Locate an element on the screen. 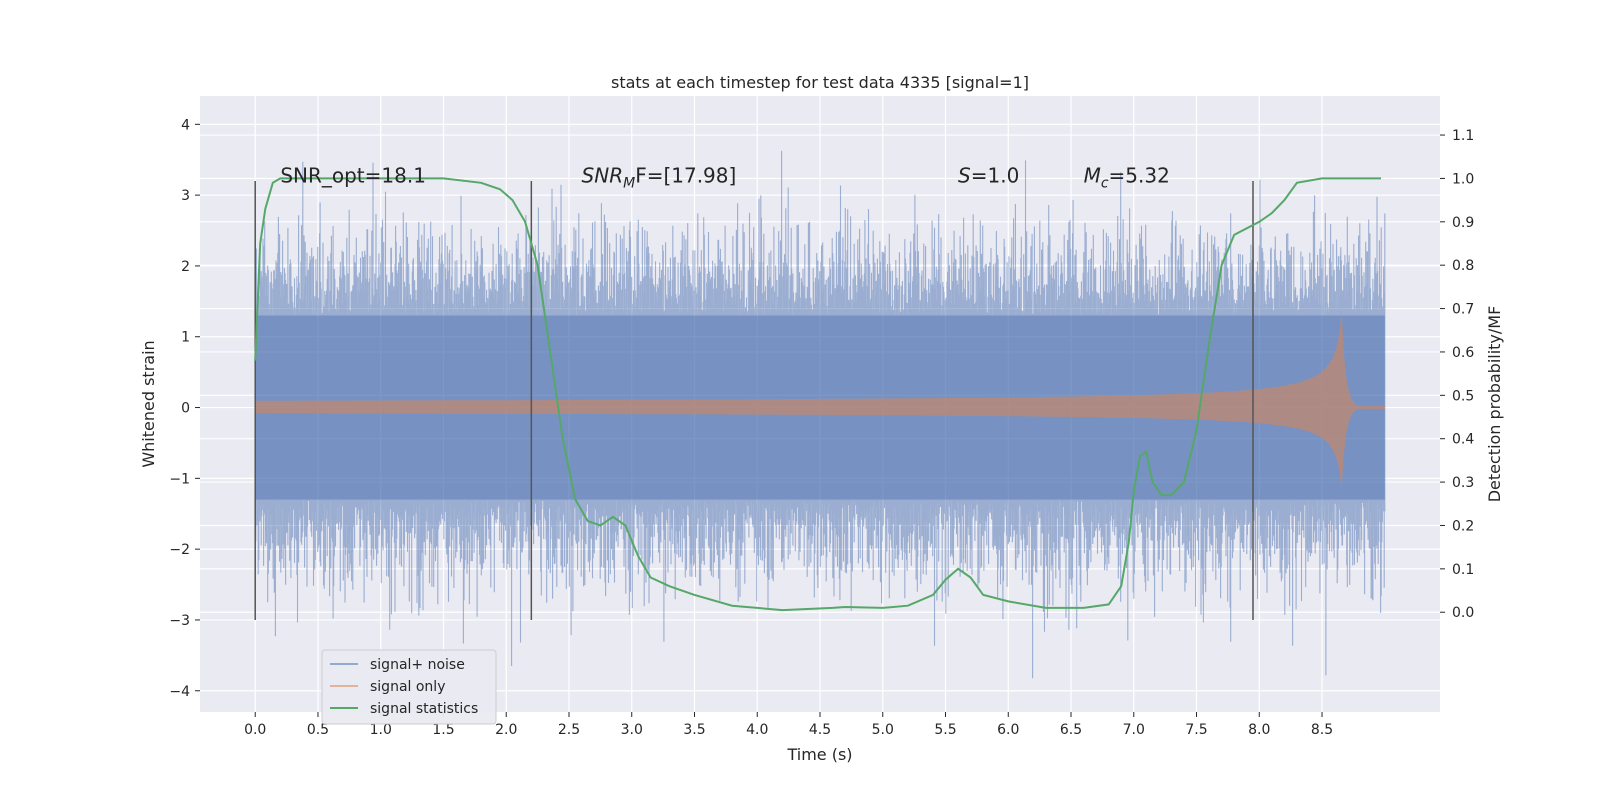 Image resolution: width=1600 pixels, height=804 pixels. annotation-snr-mf-base: SNR is located at coordinates (603, 175).